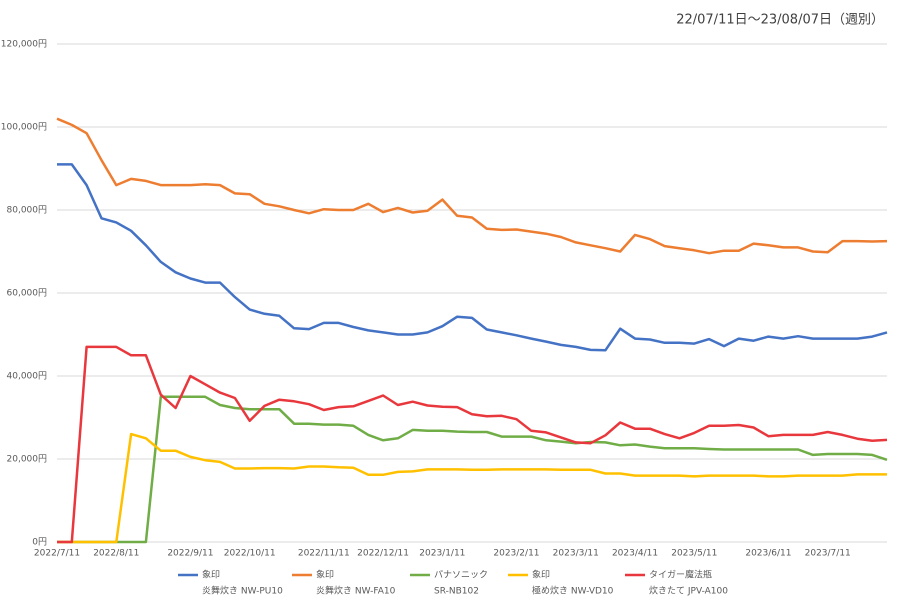  Describe the element at coordinates (768, 554) in the screenshot. I see `x-tick-label: 2023/6/11` at that location.